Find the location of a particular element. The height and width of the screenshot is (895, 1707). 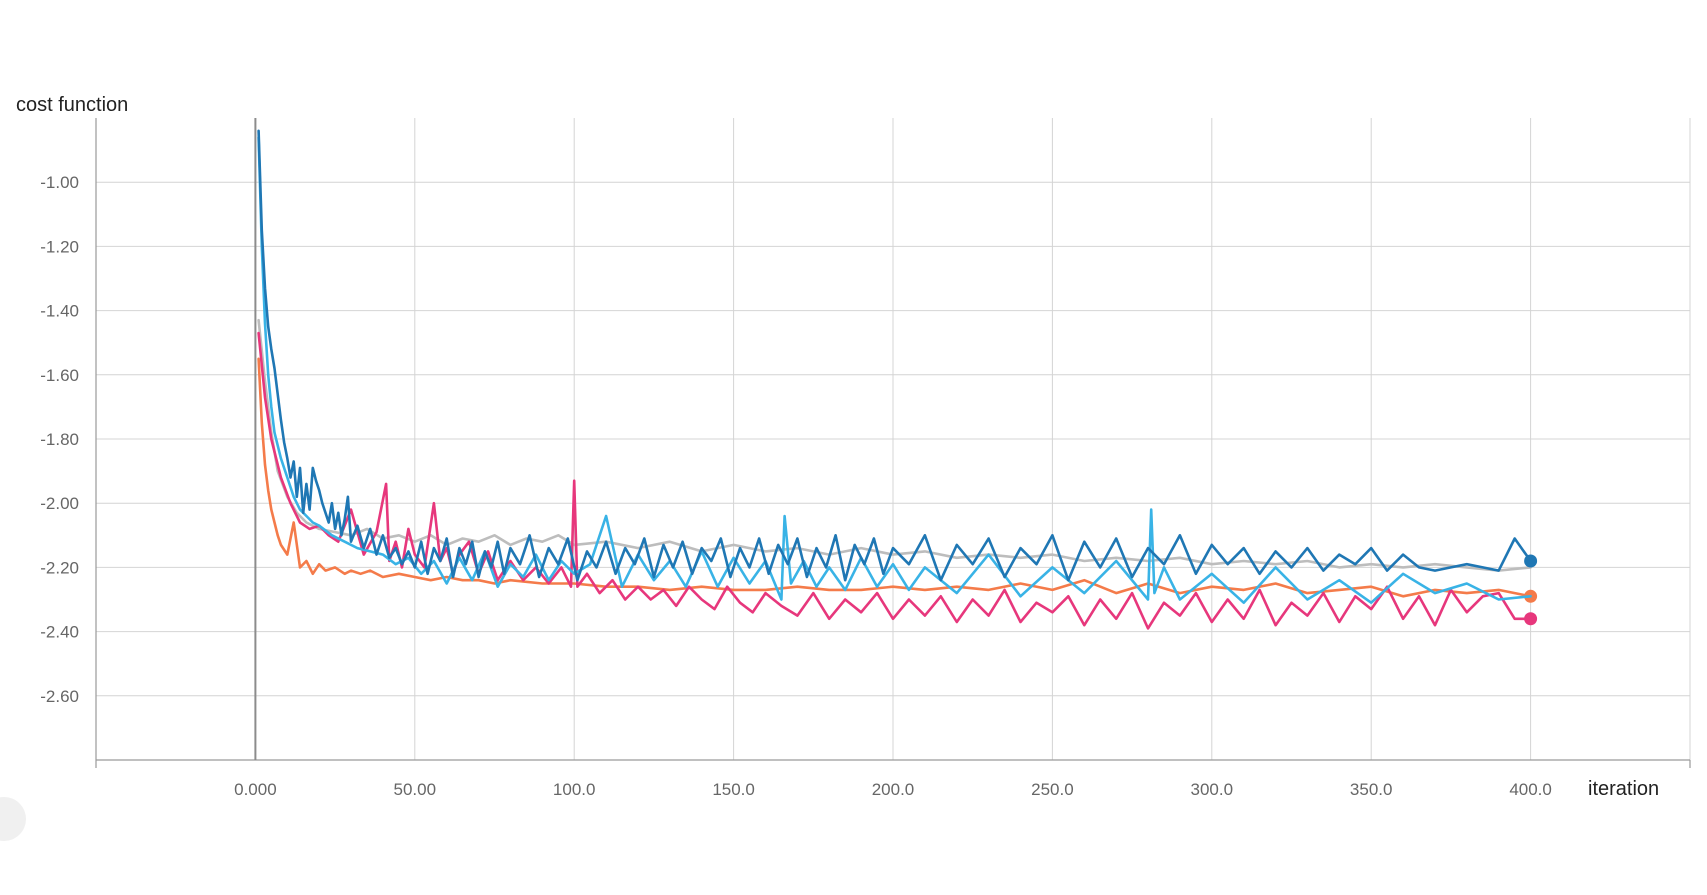

x-tick-label: 400.0 is located at coordinates (1530, 789).